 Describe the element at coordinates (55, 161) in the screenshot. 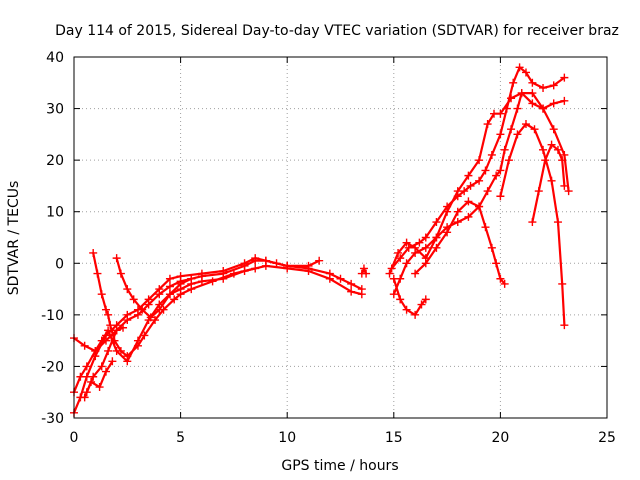

I see `y-tick-label: 20` at that location.